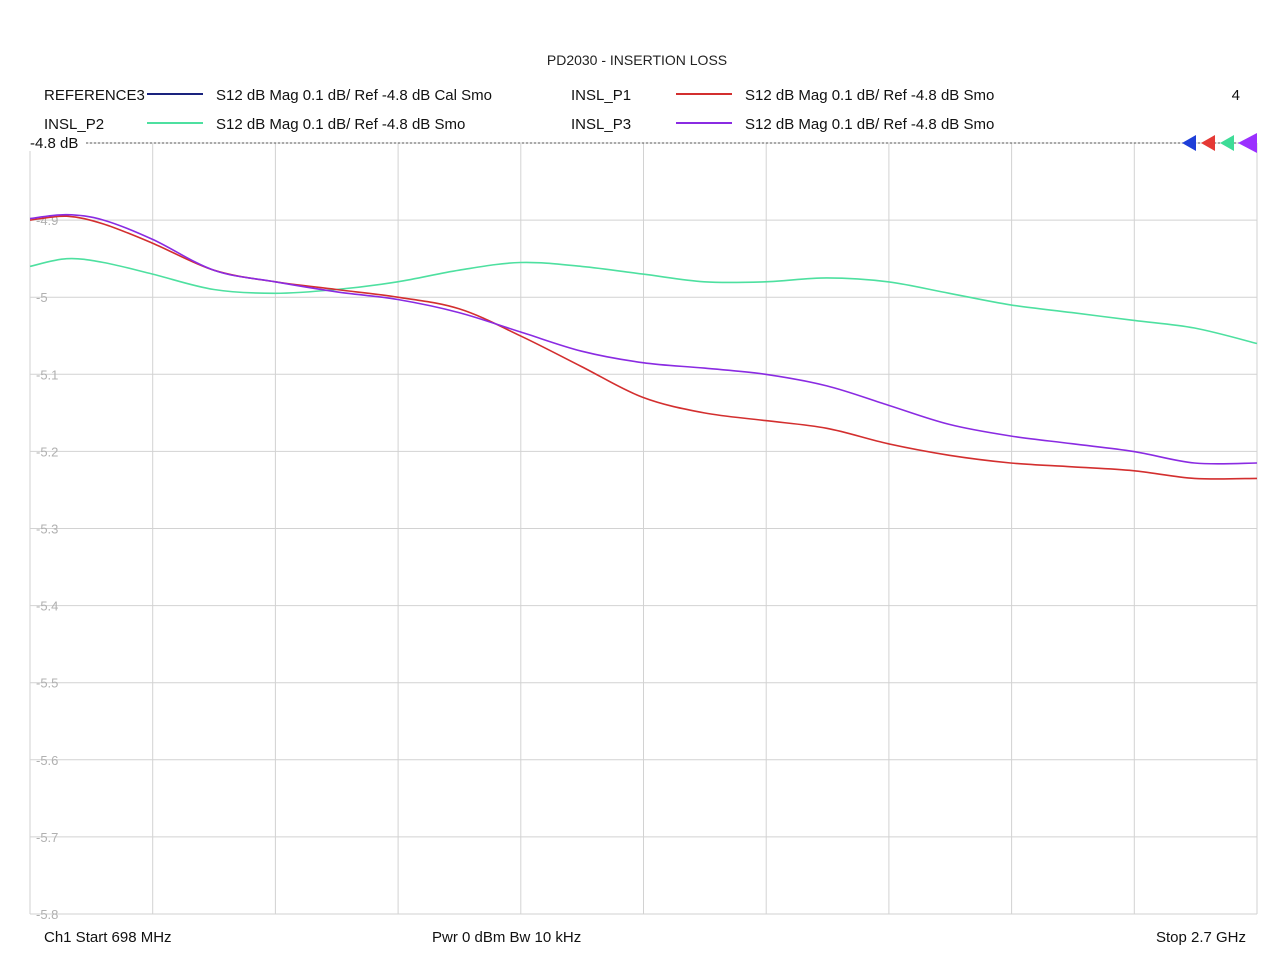 This screenshot has height=960, width=1280. What do you see at coordinates (47, 683) in the screenshot?
I see `y-tick-label: -5.5` at bounding box center [47, 683].